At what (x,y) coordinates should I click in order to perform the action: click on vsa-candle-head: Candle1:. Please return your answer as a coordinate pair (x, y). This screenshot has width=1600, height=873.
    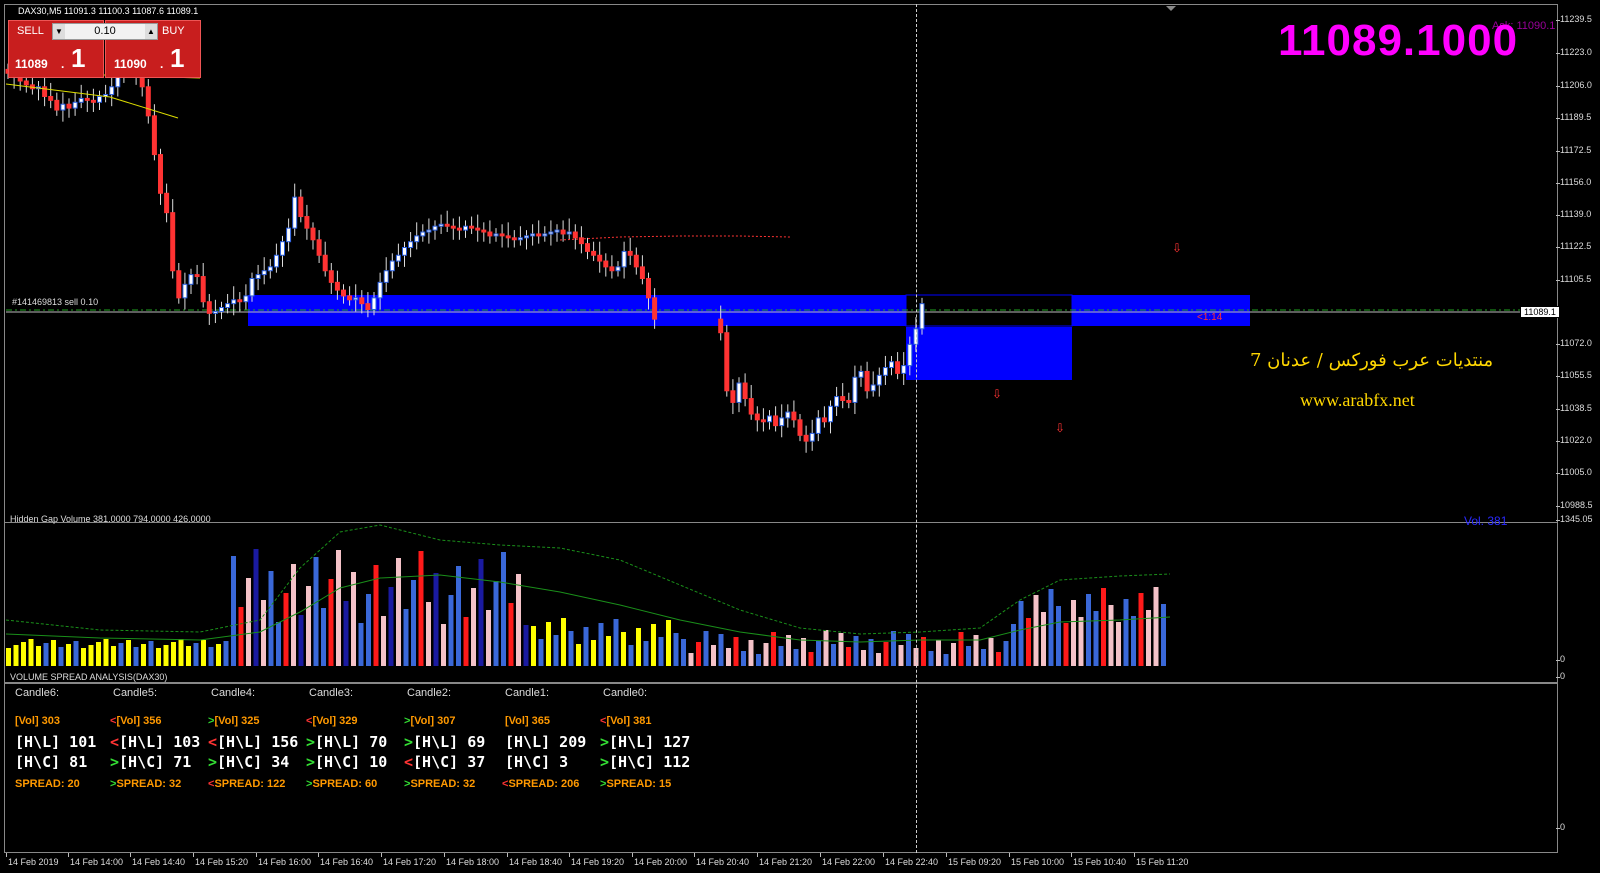
    Looking at the image, I should click on (527, 693).